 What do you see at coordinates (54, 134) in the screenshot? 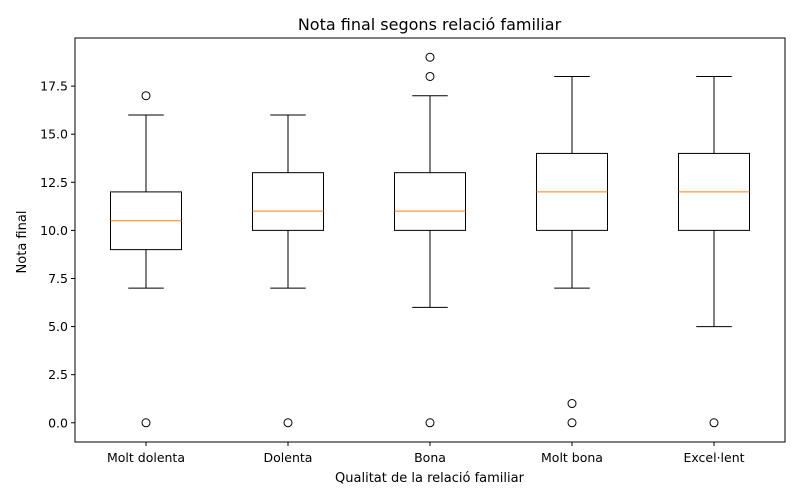
I see `y-tick-label: 15.0` at bounding box center [54, 134].